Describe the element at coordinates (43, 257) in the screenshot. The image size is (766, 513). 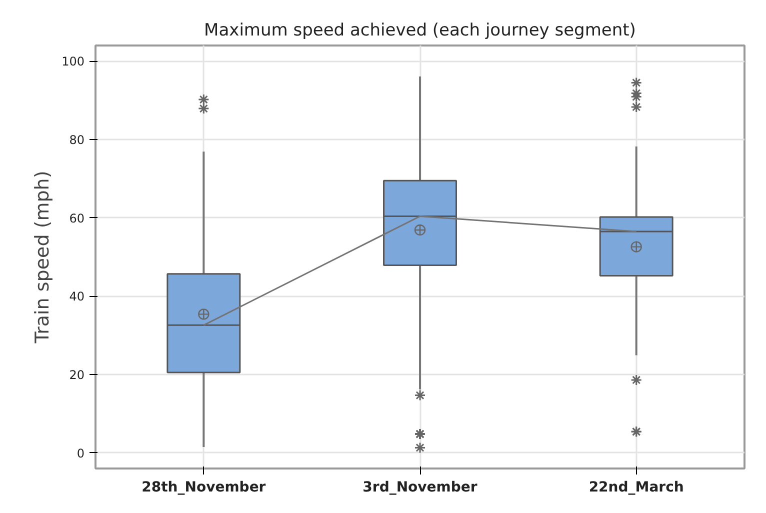
I see `y-axis-title: Train speed (mph)` at that location.